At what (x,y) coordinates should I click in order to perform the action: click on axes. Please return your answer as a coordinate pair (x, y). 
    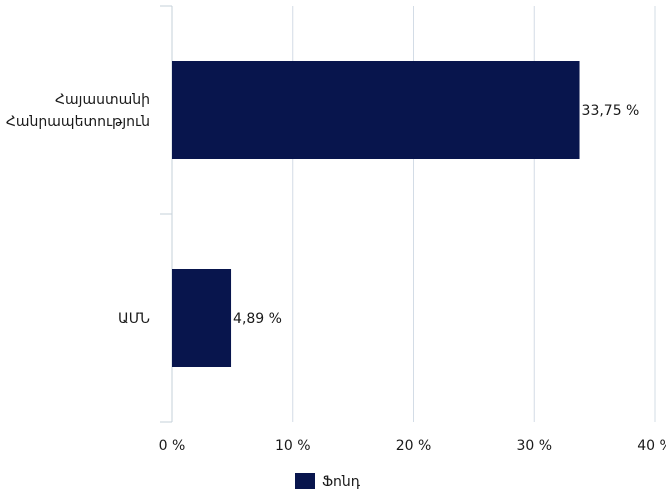
    Looking at the image, I should click on (166, 214).